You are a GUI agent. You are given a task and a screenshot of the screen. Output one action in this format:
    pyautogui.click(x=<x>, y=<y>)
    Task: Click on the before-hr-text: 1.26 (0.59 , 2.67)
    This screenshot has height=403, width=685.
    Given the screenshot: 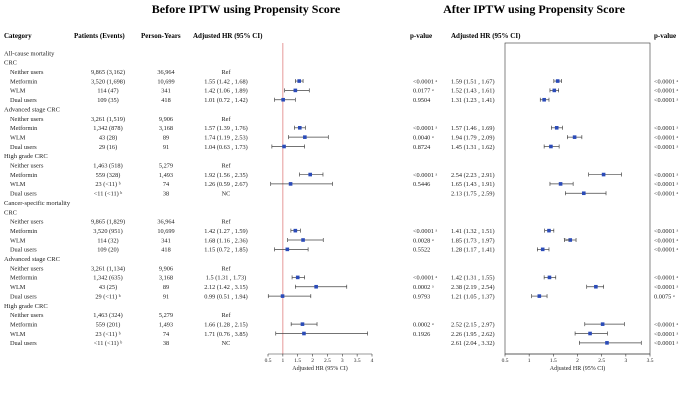 What is the action you would take?
    pyautogui.click(x=226, y=184)
    